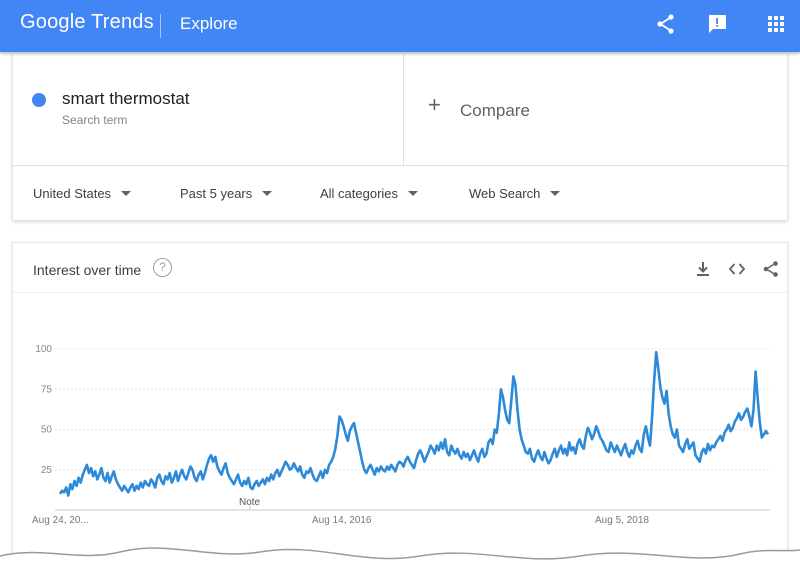 Image resolution: width=800 pixels, height=588 pixels. What do you see at coordinates (160, 26) in the screenshot?
I see `header-divider` at bounding box center [160, 26].